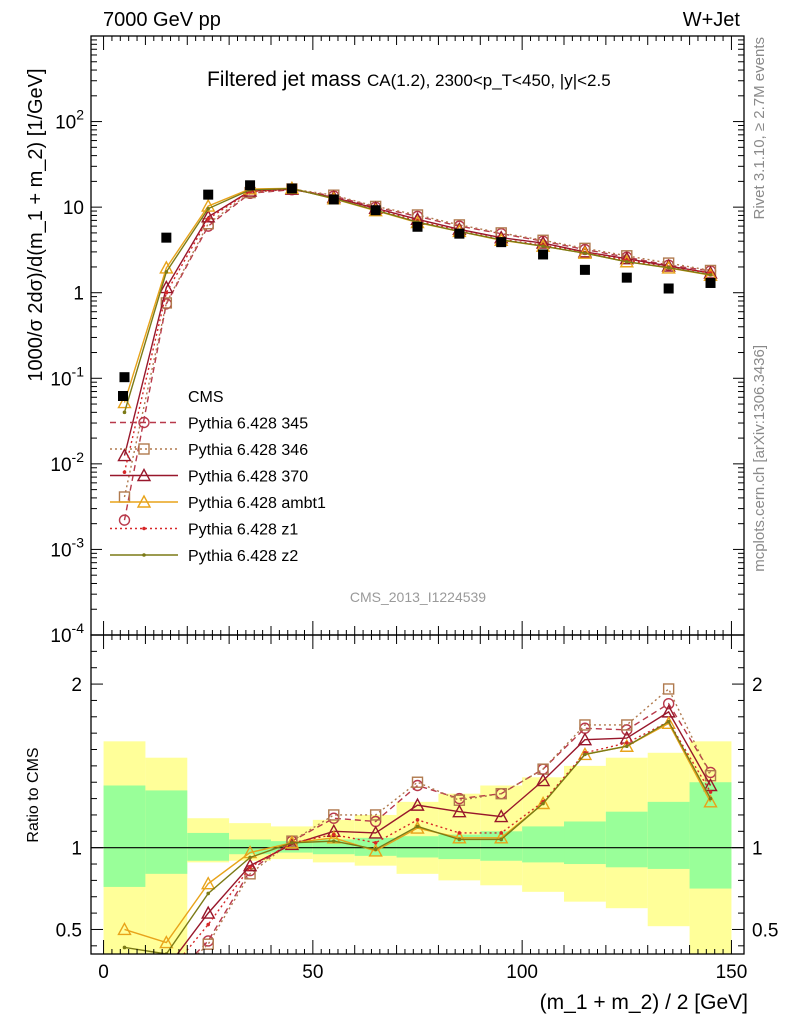 The image size is (786, 1024). What do you see at coordinates (67, 633) in the screenshot?
I see `y-tick-label: 10⁻⁴` at bounding box center [67, 633].